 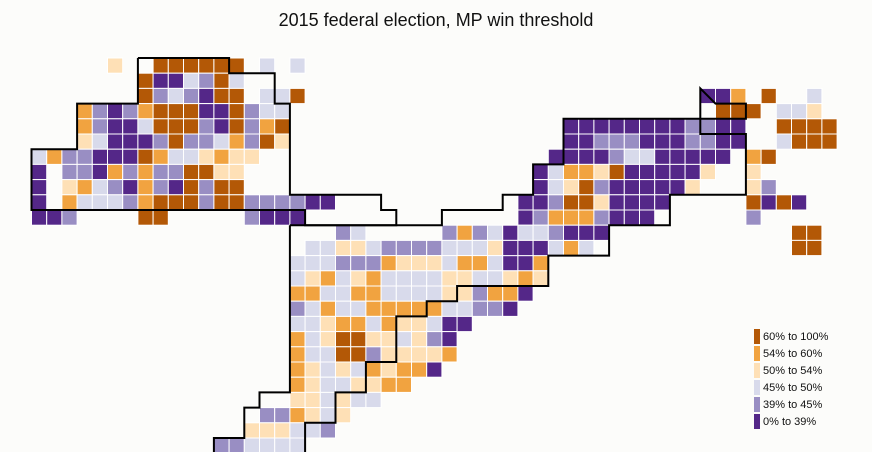 I want to click on legend-item: 60% to 100%, so click(x=791, y=336).